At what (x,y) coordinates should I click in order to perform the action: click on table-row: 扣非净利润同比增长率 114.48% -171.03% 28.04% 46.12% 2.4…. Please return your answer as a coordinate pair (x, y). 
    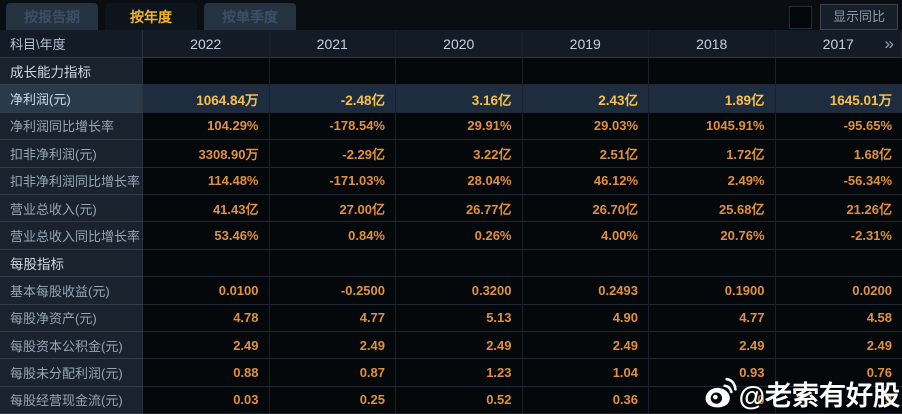
    Looking at the image, I should click on (451, 181).